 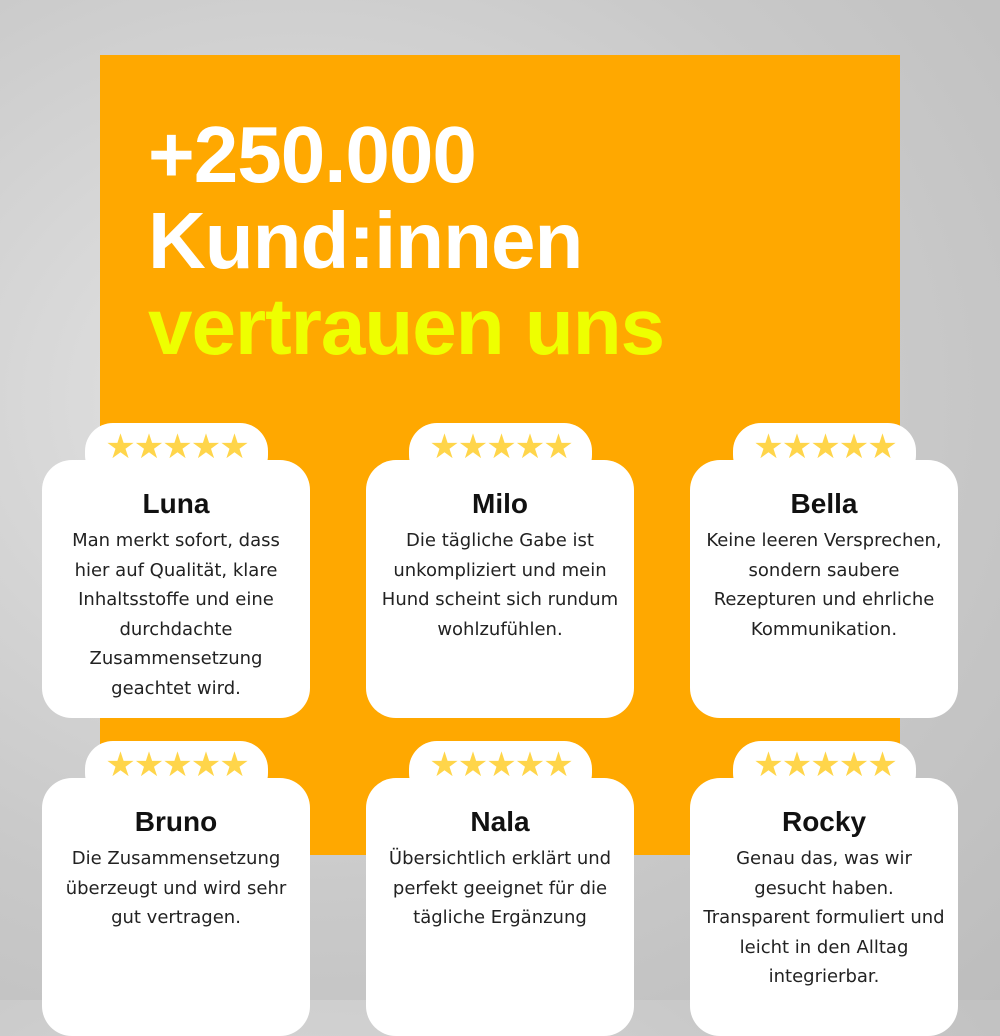 What do you see at coordinates (176, 503) in the screenshot?
I see `reviewer-name: Luna` at bounding box center [176, 503].